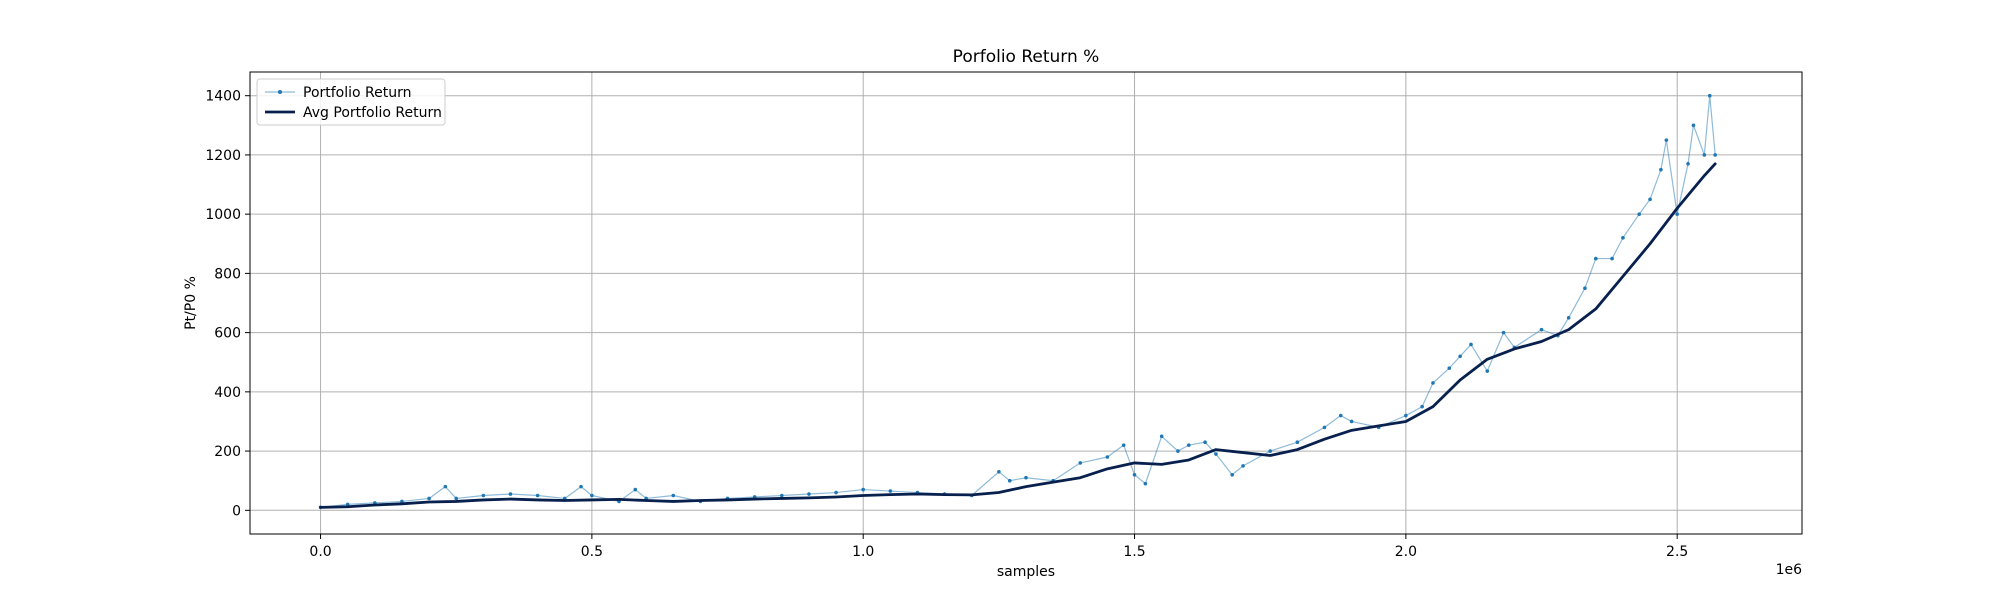 This screenshot has width=2000, height=600. What do you see at coordinates (227, 452) in the screenshot?
I see `y-tick-label: 200` at bounding box center [227, 452].